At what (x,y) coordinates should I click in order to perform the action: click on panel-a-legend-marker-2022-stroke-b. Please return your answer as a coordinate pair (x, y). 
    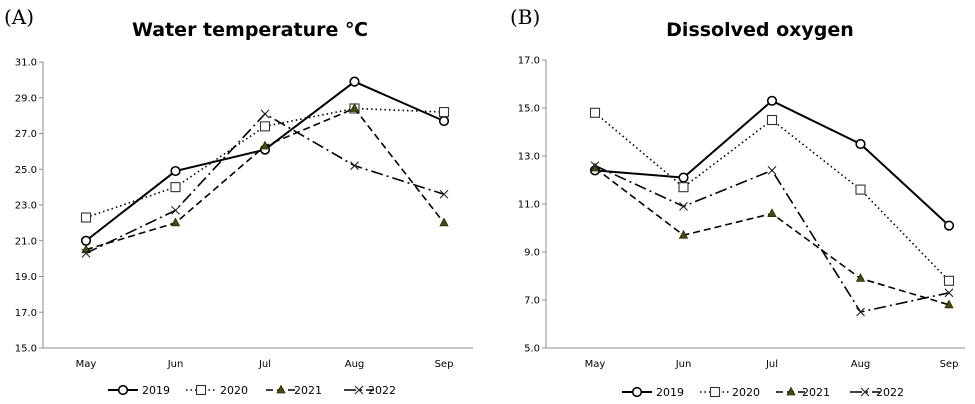
    Looking at the image, I should click on (359, 390).